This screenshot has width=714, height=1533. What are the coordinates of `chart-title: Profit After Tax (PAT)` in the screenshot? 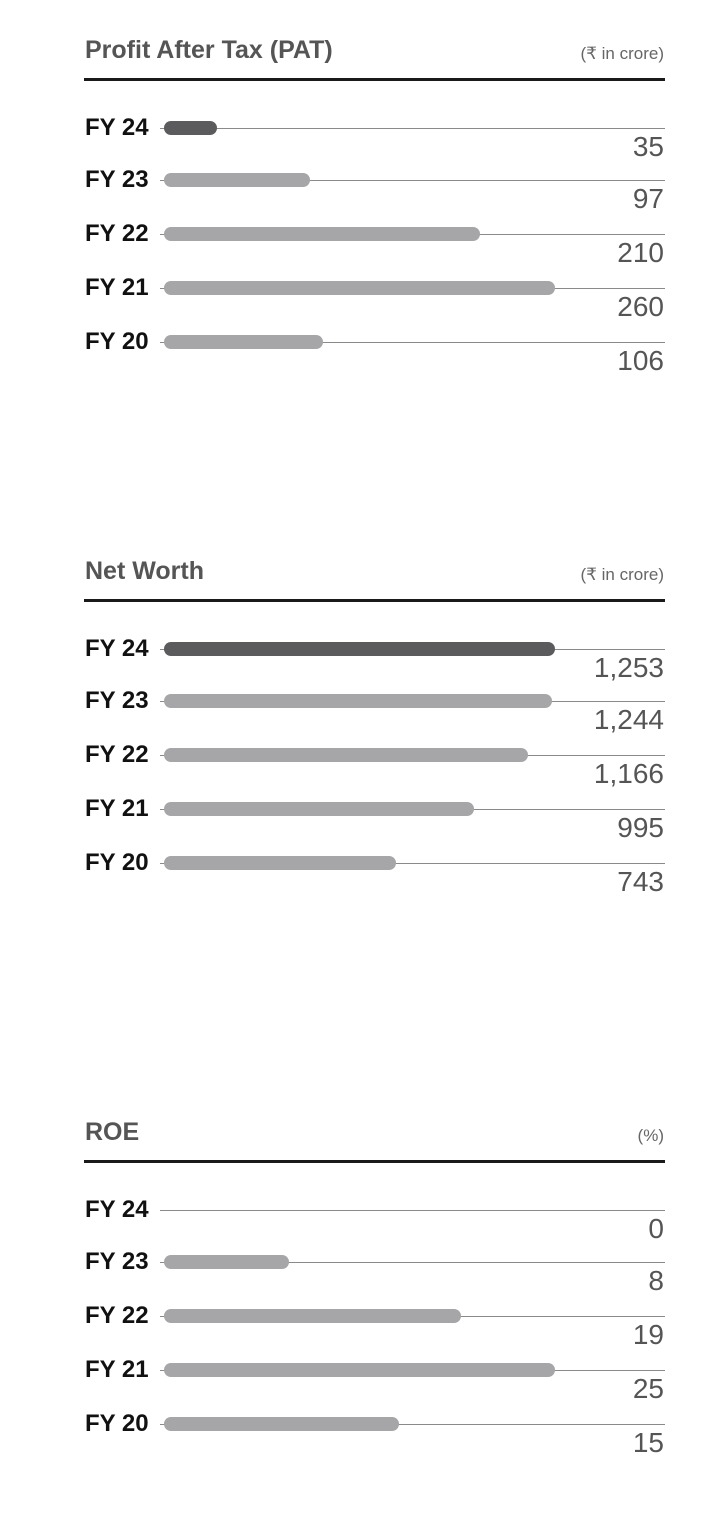 It's located at (209, 50).